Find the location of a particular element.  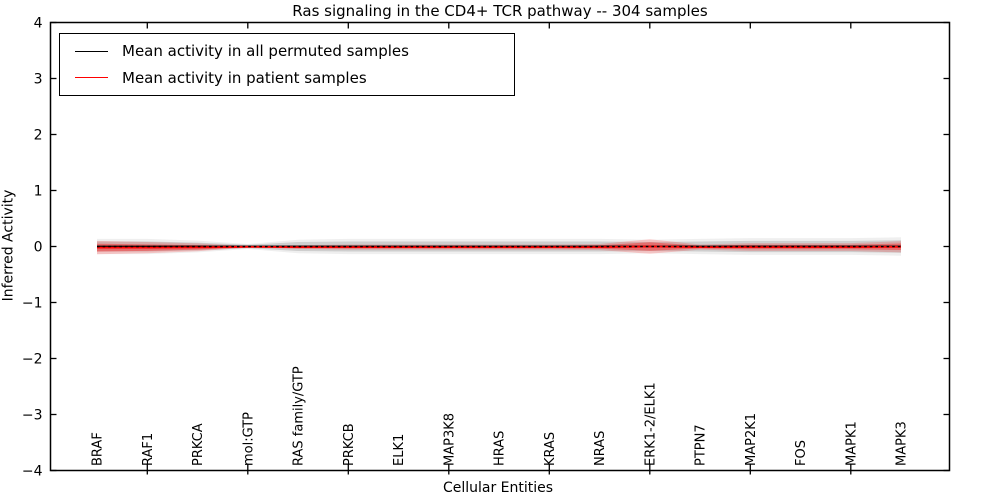

y-tick-label: 2 is located at coordinates (38, 136).